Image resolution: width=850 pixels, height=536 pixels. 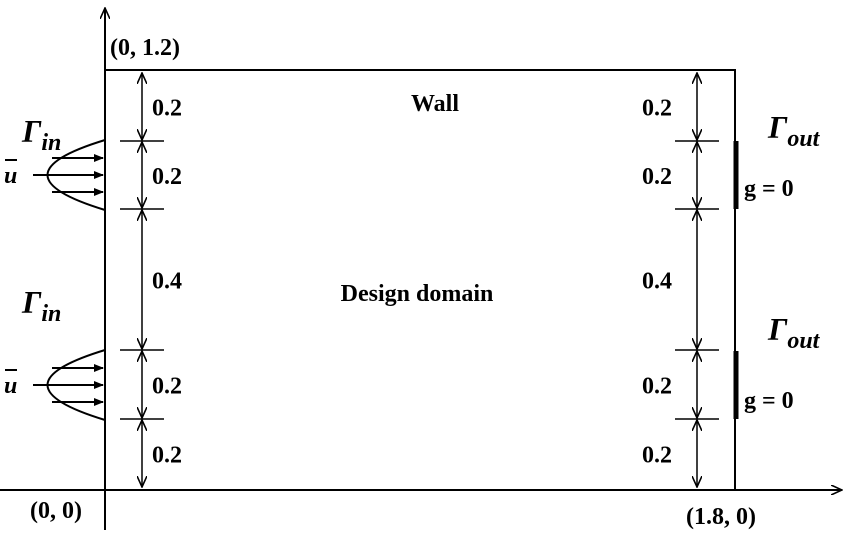 I want to click on outlet-top-gamma: Γout, so click(x=794, y=130).